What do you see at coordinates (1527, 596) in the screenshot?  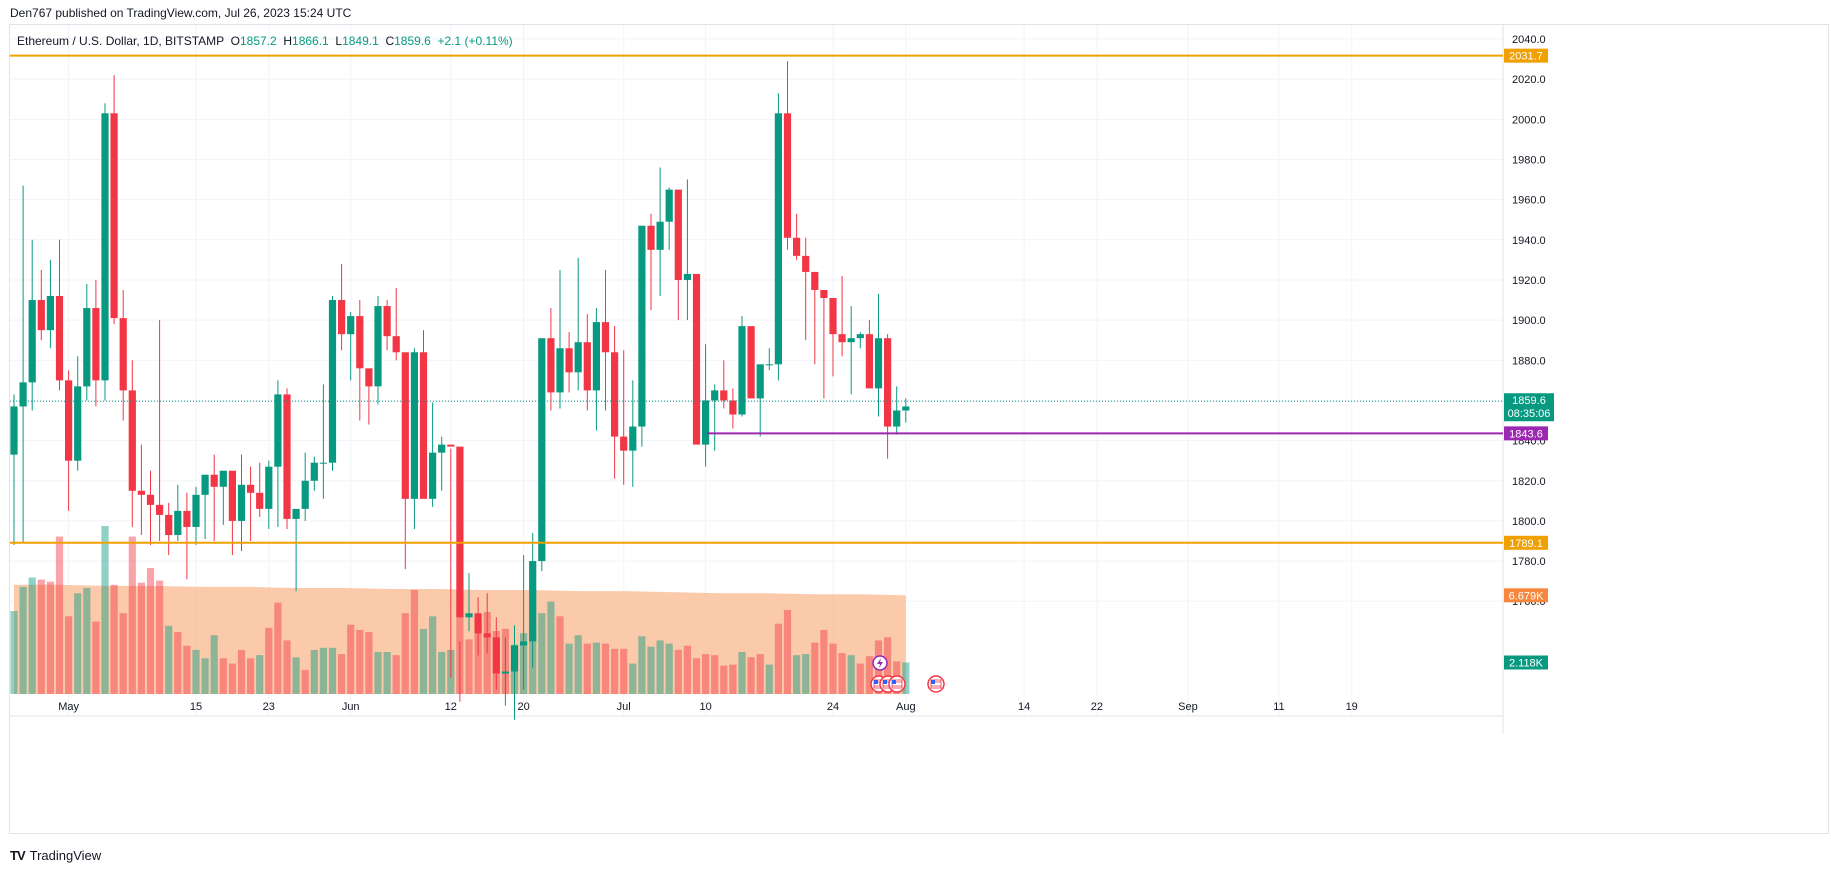 I see `volume-ma-badge-label: 6.679K` at bounding box center [1527, 596].